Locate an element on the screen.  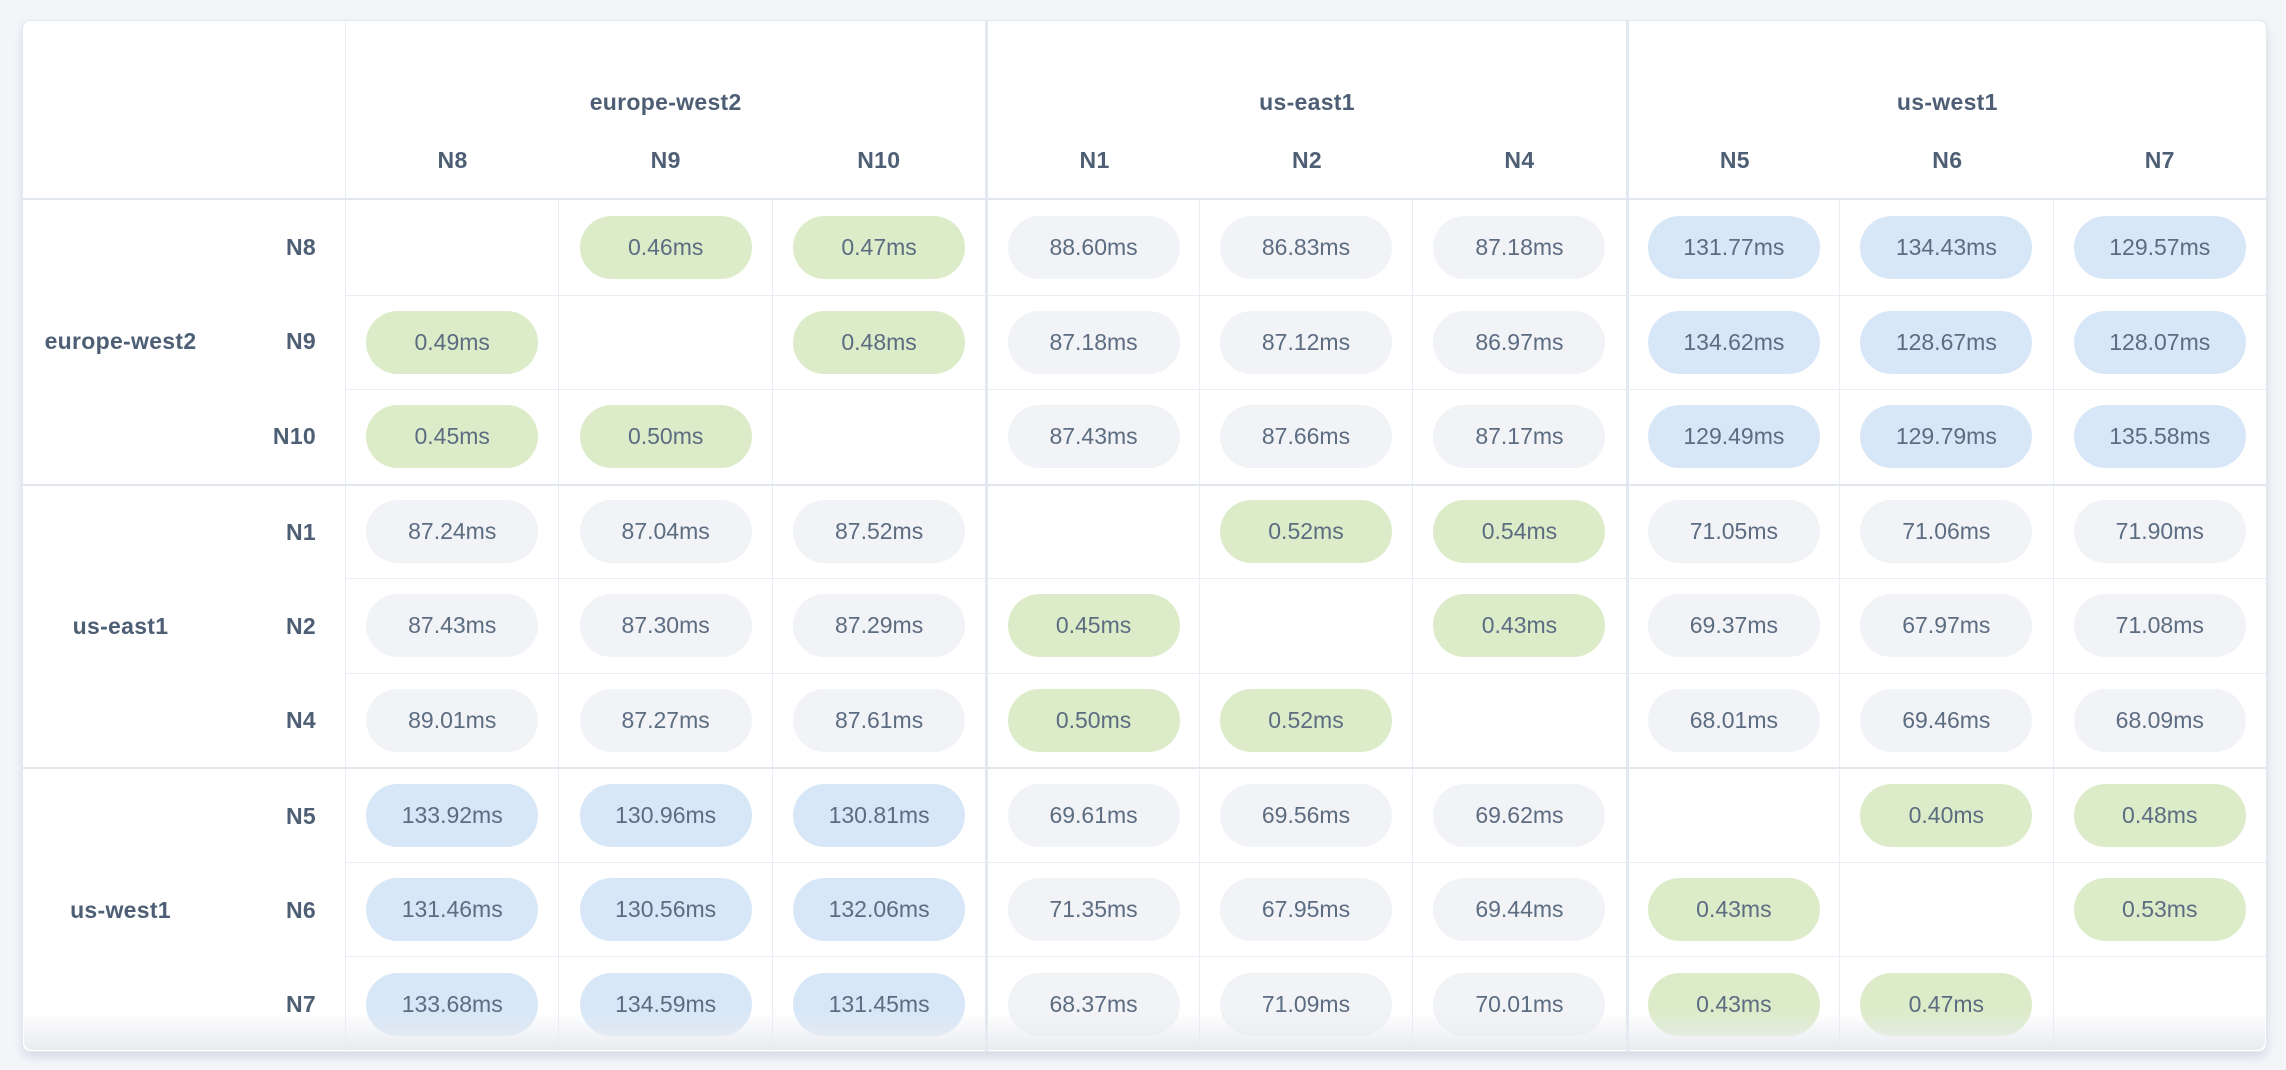
latency-pill: 129.57ms is located at coordinates (2159, 247).